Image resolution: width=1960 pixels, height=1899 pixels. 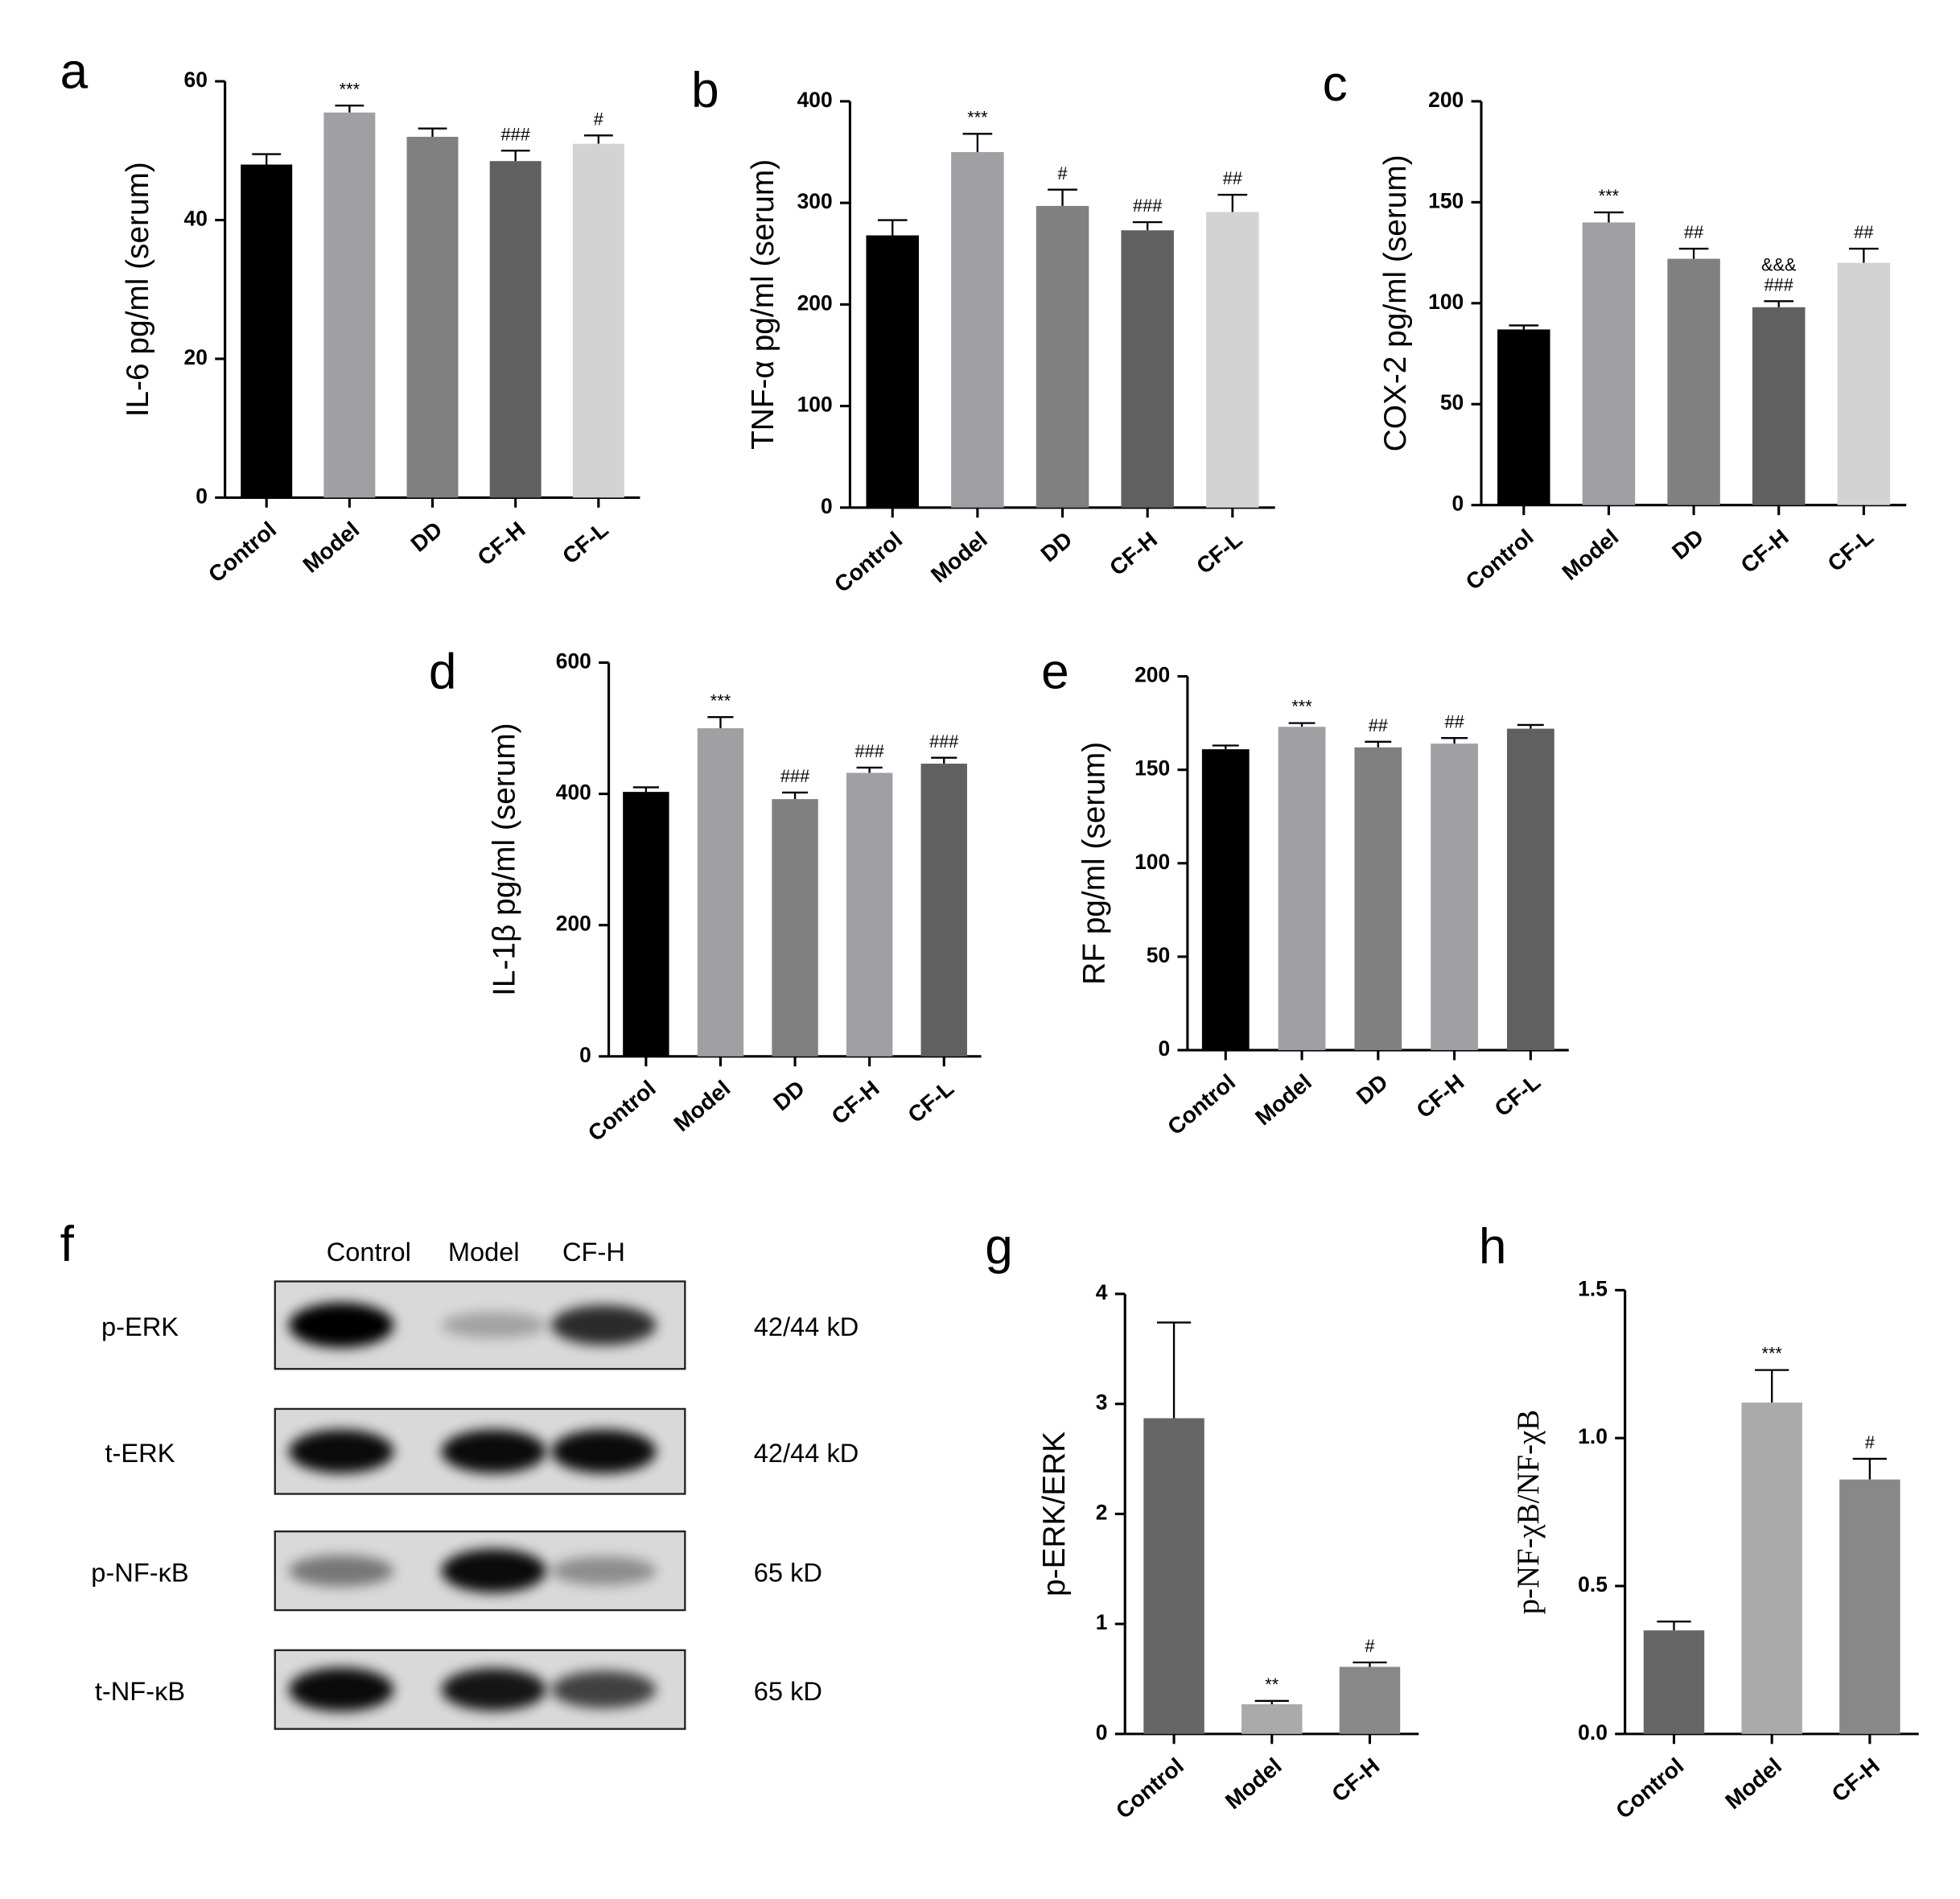 I want to click on y-tick-label: 40, so click(x=196, y=218).